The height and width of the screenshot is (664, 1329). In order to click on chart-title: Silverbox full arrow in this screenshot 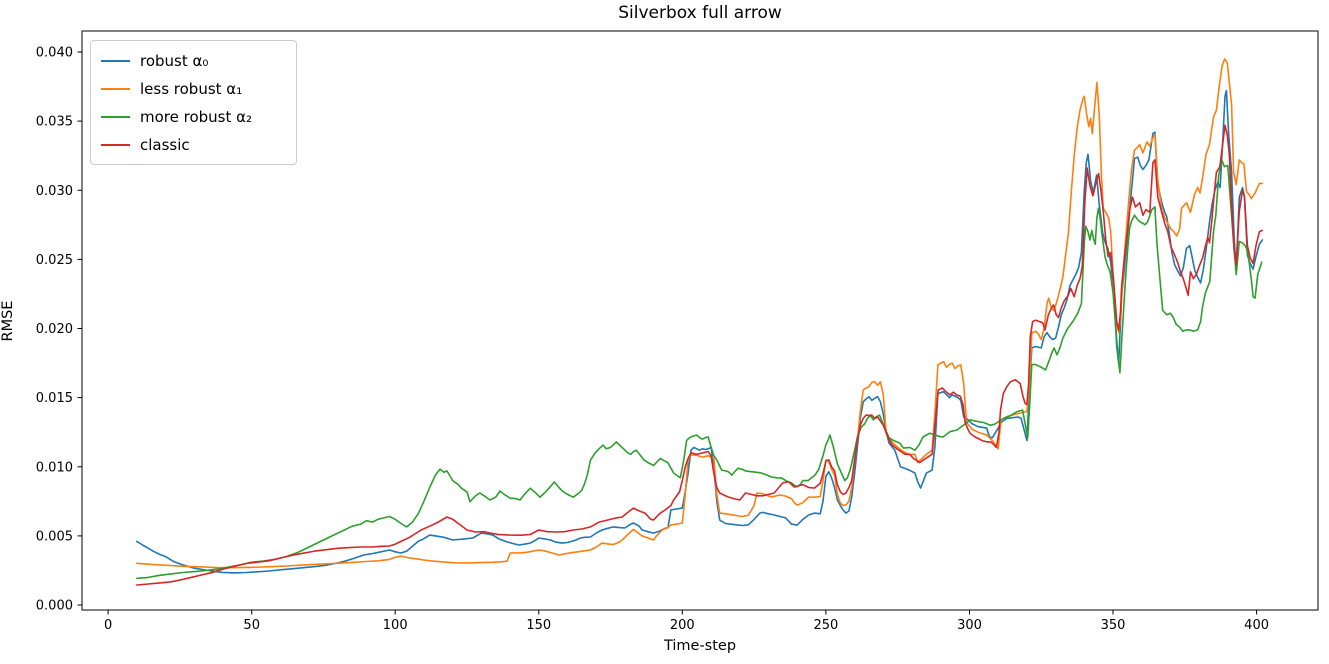, I will do `click(700, 13)`.